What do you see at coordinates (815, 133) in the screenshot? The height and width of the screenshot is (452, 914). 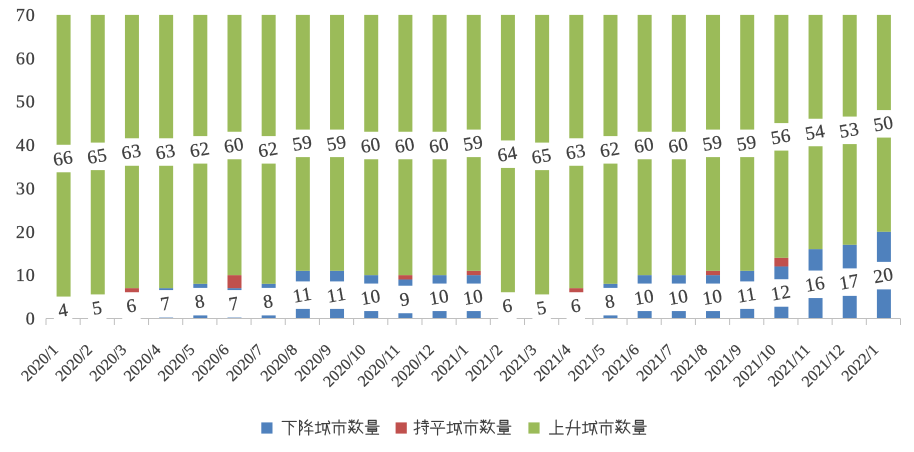 I see `svg-text: 54` at bounding box center [815, 133].